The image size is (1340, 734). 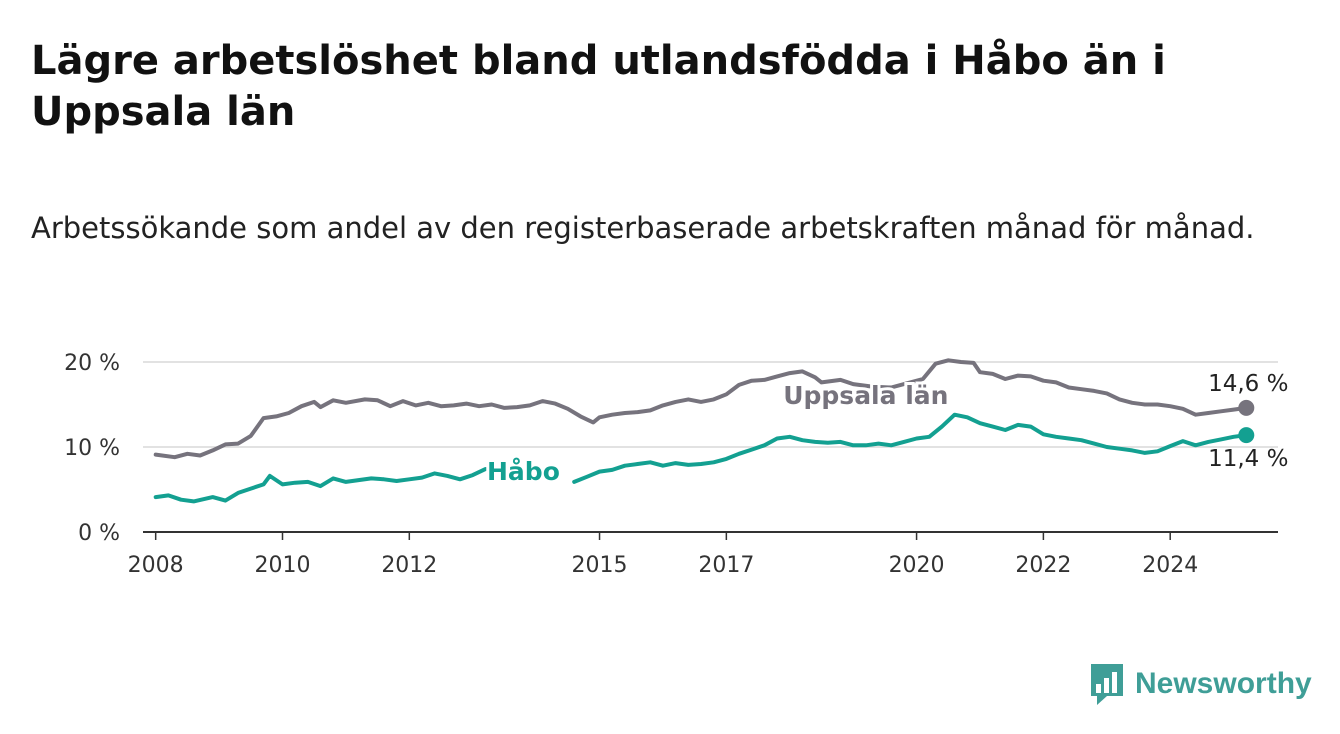 What do you see at coordinates (282, 565) in the screenshot?
I see `x-tick-label: 2010` at bounding box center [282, 565].